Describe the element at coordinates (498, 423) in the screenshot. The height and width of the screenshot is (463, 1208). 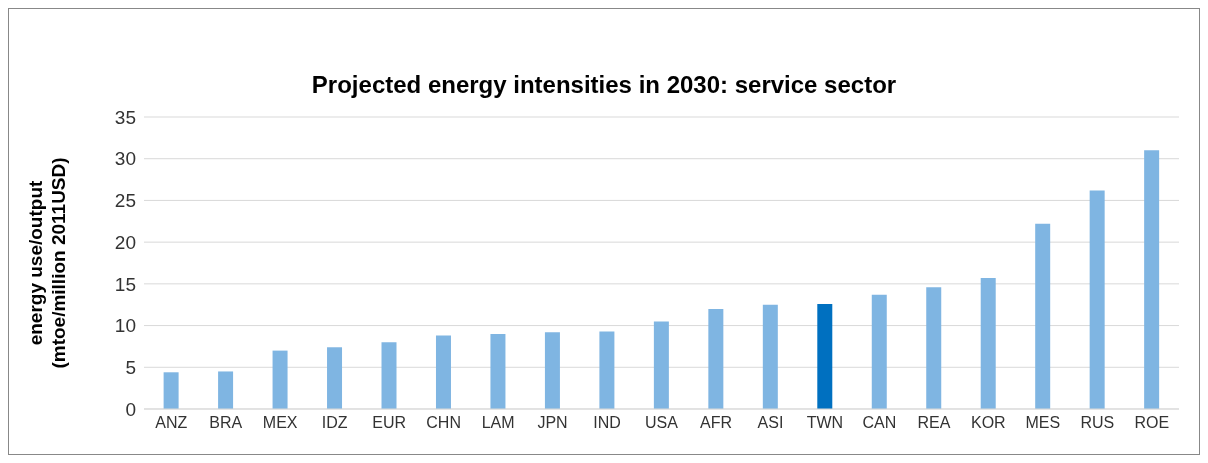
I see `x-tick-label: LAM` at that location.